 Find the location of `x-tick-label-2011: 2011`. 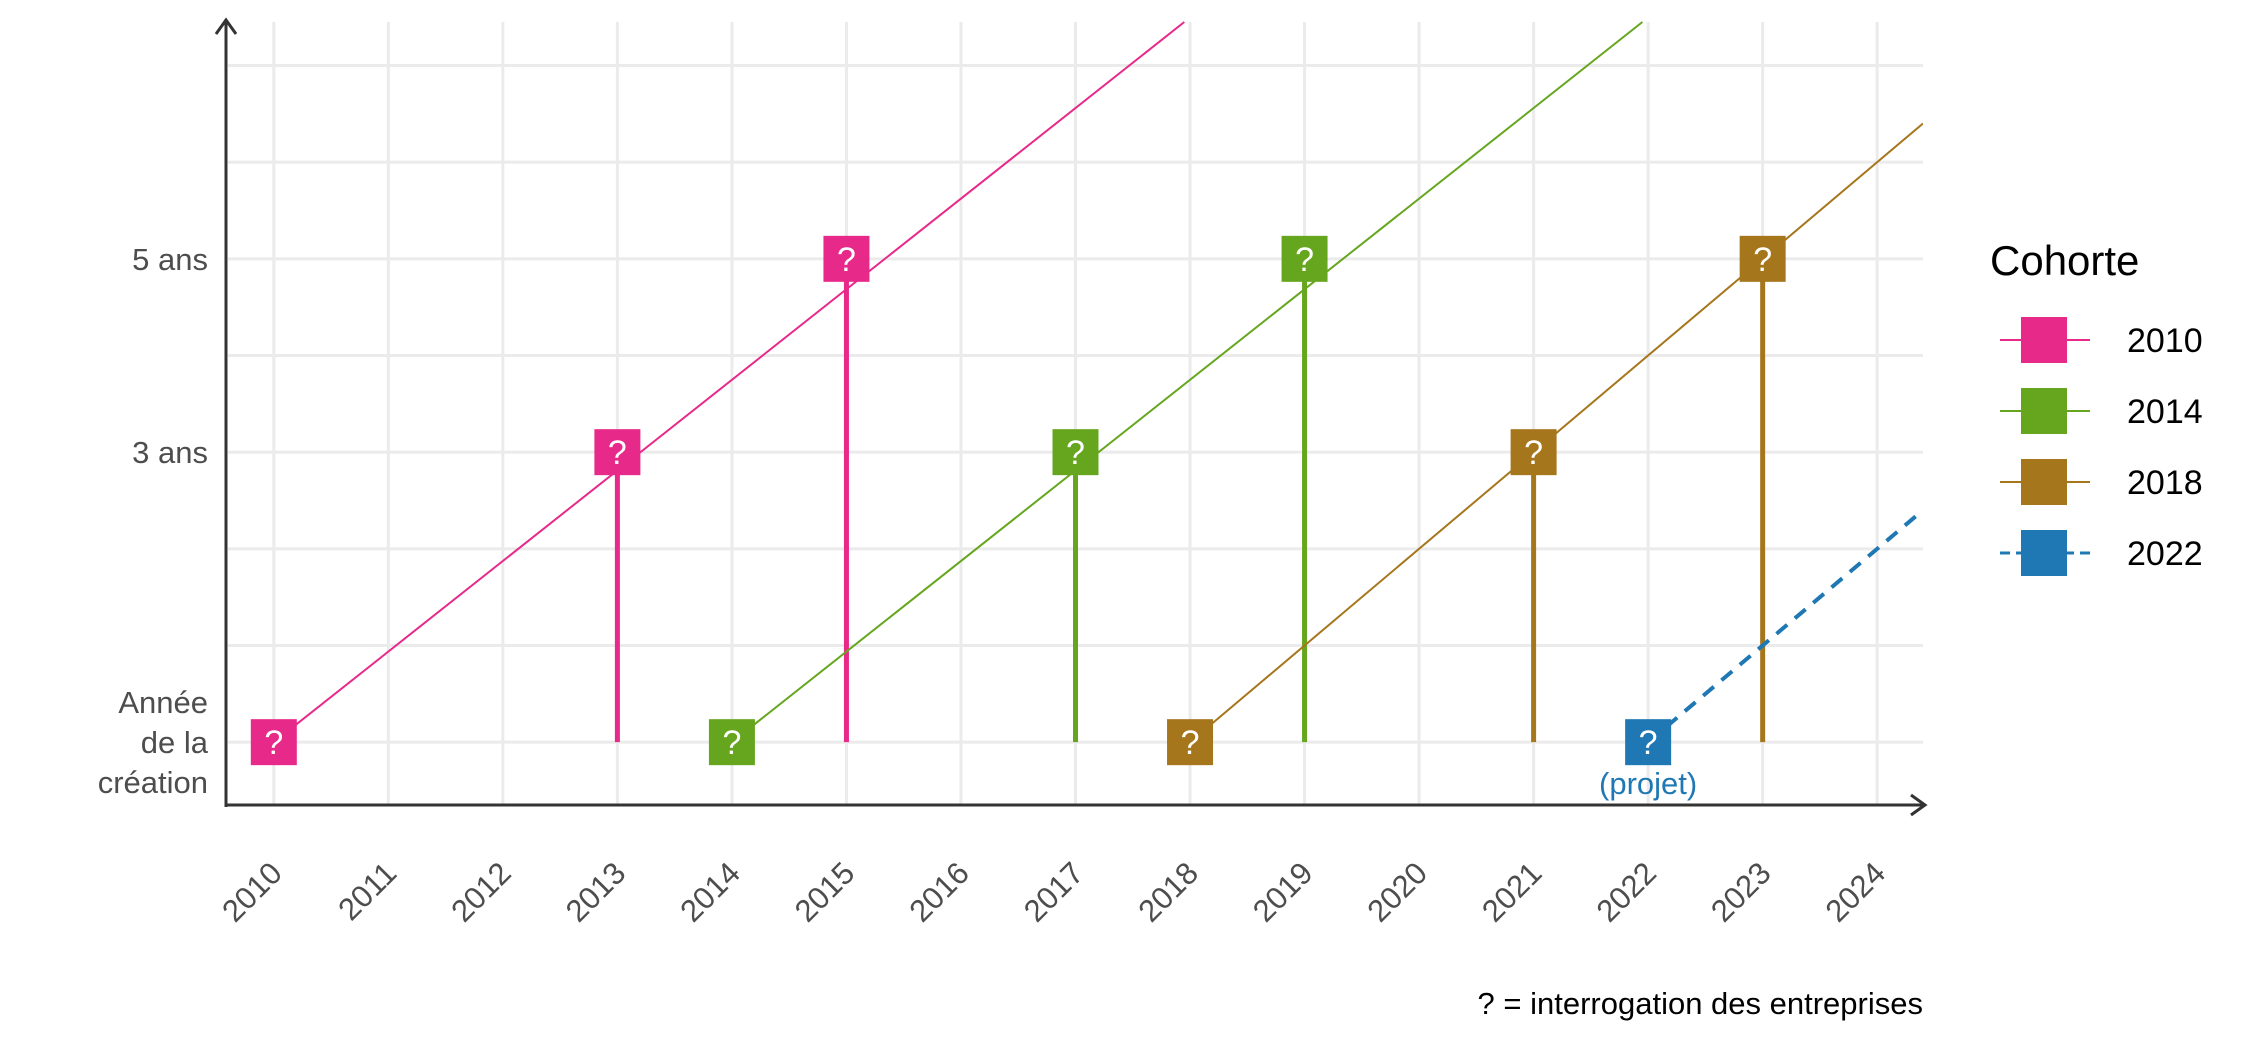

x-tick-label-2011: 2011 is located at coordinates (367, 891).